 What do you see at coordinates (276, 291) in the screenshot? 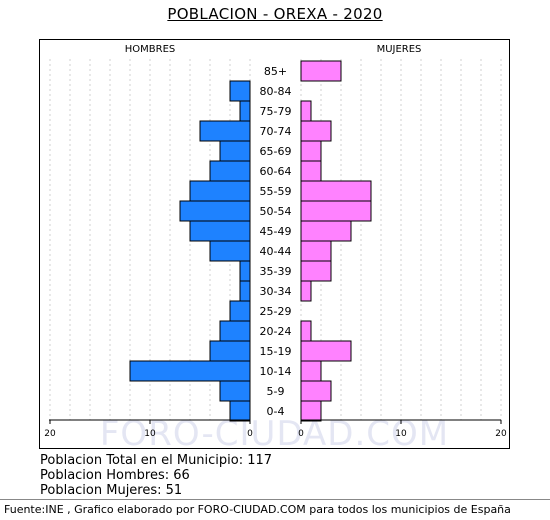
I see `age-label: 30-34` at bounding box center [276, 291].